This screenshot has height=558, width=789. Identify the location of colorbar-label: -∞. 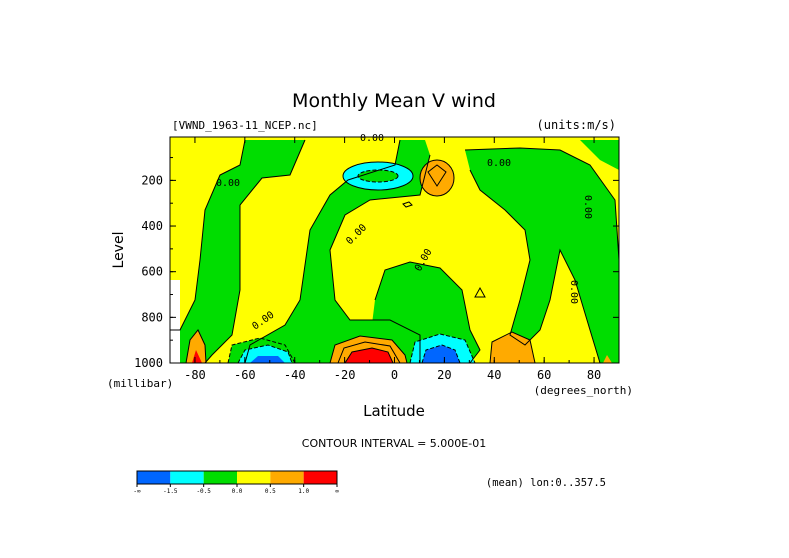
(137, 491).